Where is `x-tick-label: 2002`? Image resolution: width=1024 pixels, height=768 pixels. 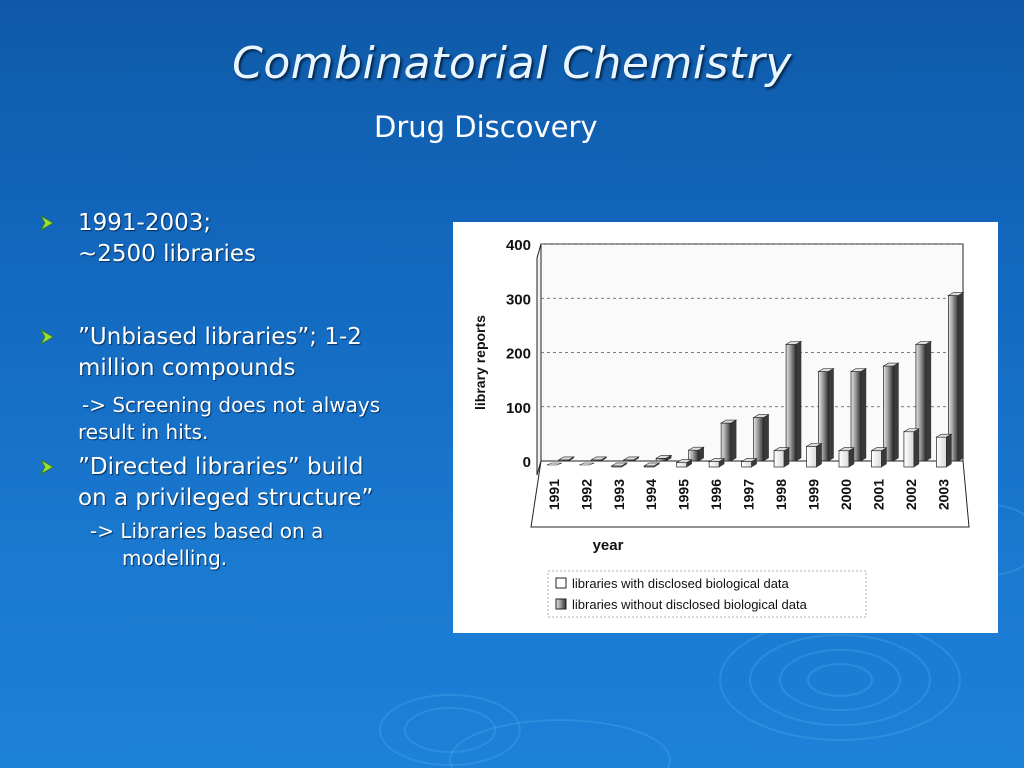
x-tick-label: 2002 is located at coordinates (911, 494).